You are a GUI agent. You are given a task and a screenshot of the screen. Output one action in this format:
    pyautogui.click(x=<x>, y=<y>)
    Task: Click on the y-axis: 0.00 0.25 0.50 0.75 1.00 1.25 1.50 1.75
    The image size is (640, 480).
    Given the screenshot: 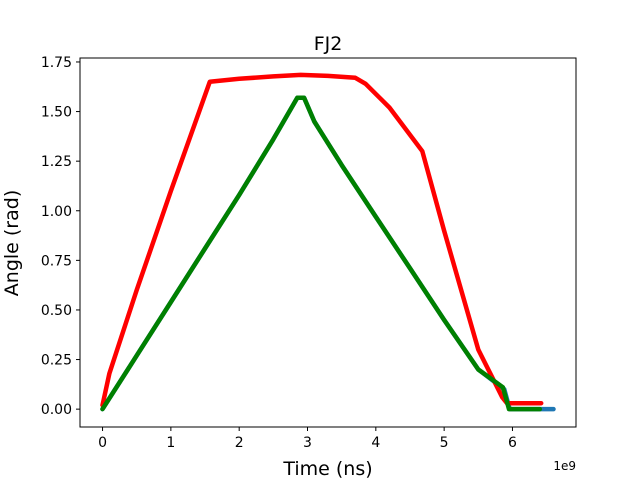 What is the action you would take?
    pyautogui.click(x=60, y=236)
    